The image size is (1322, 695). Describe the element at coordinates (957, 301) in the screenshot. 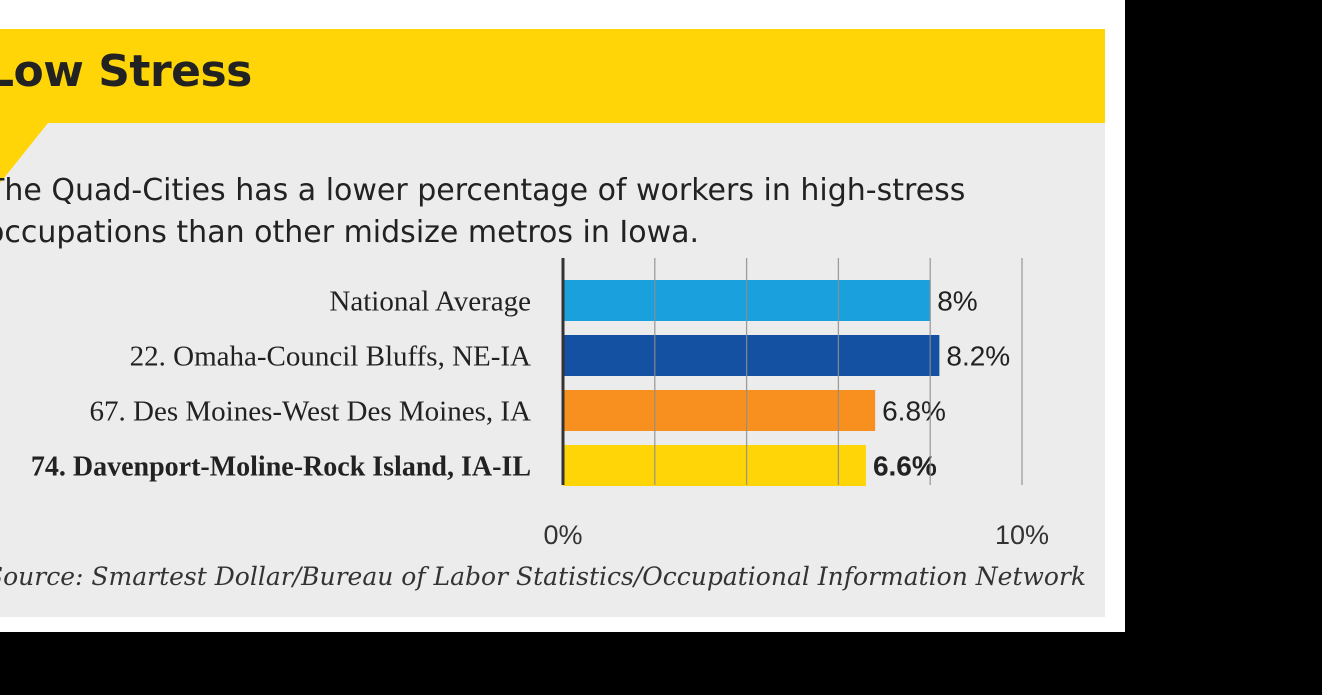

I see `data-label: 8%` at that location.